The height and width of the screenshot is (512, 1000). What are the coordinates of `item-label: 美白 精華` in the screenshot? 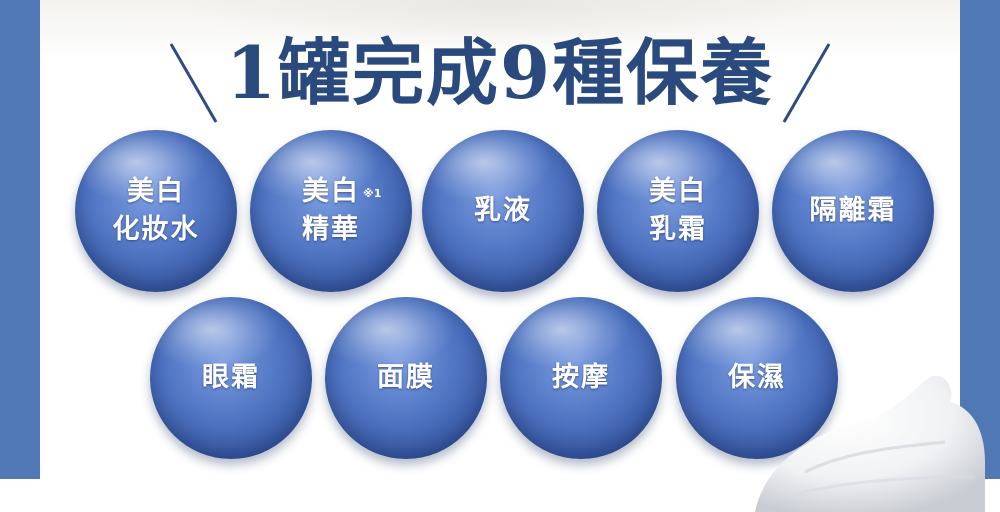 It's located at (331, 211).